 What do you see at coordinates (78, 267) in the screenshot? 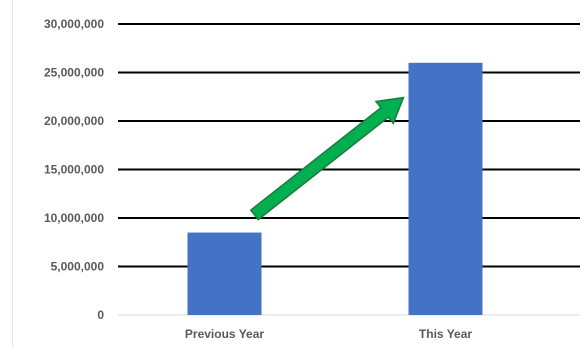
I see `y-tick-label: 5,000,000` at bounding box center [78, 267].